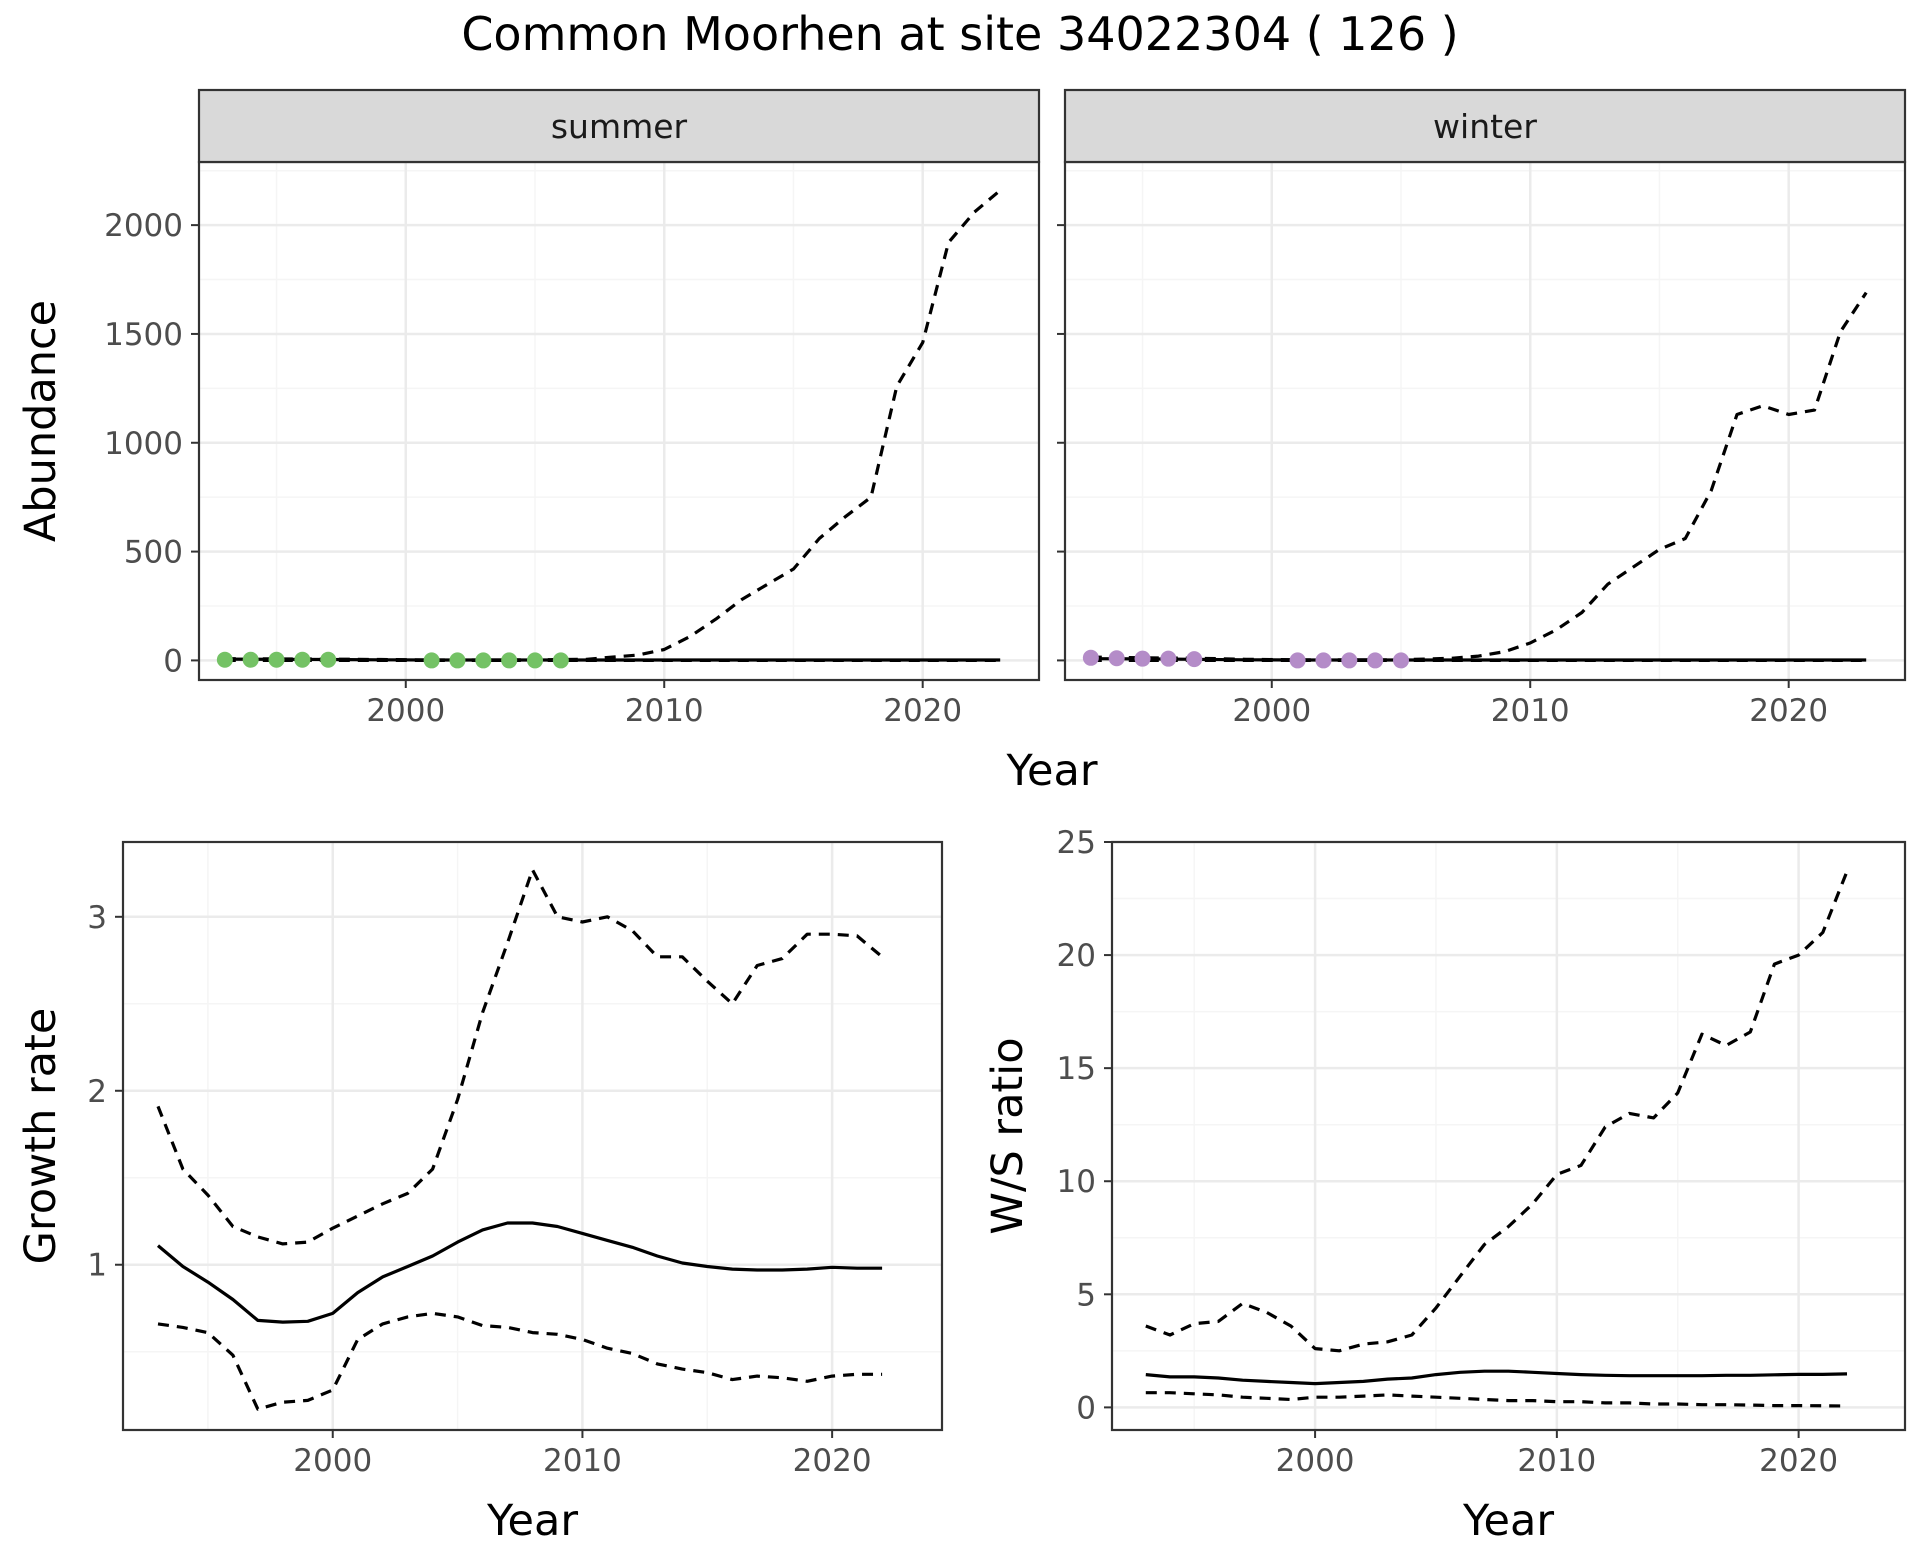 Image resolution: width=1920 pixels, height=1560 pixels. I want to click on y-tick-label: 500, so click(153, 553).